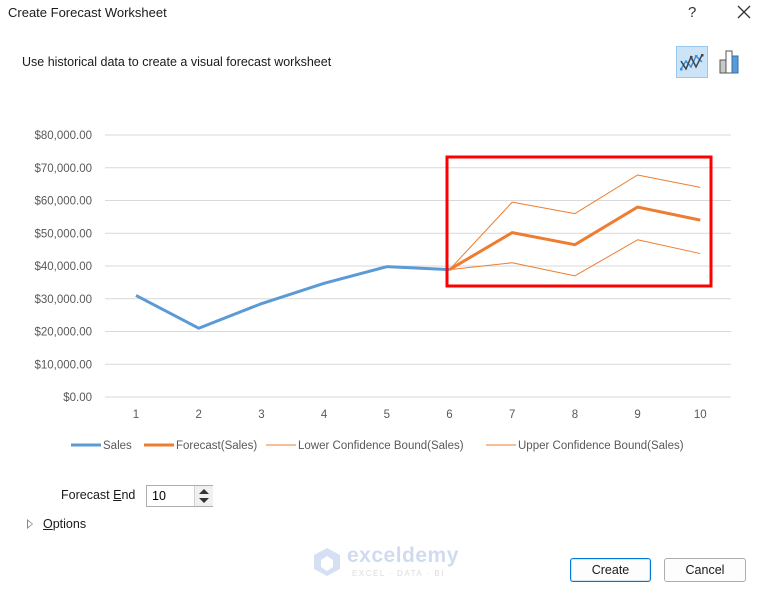 The height and width of the screenshot is (593, 767). Describe the element at coordinates (327, 562) in the screenshot. I see `exceldemy-logo-icon` at that location.